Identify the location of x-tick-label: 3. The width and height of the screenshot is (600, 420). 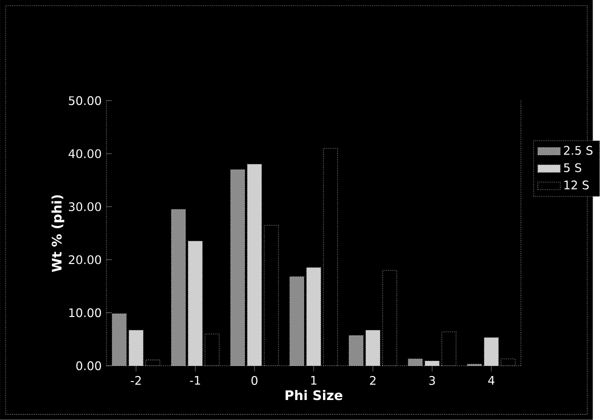
(432, 380).